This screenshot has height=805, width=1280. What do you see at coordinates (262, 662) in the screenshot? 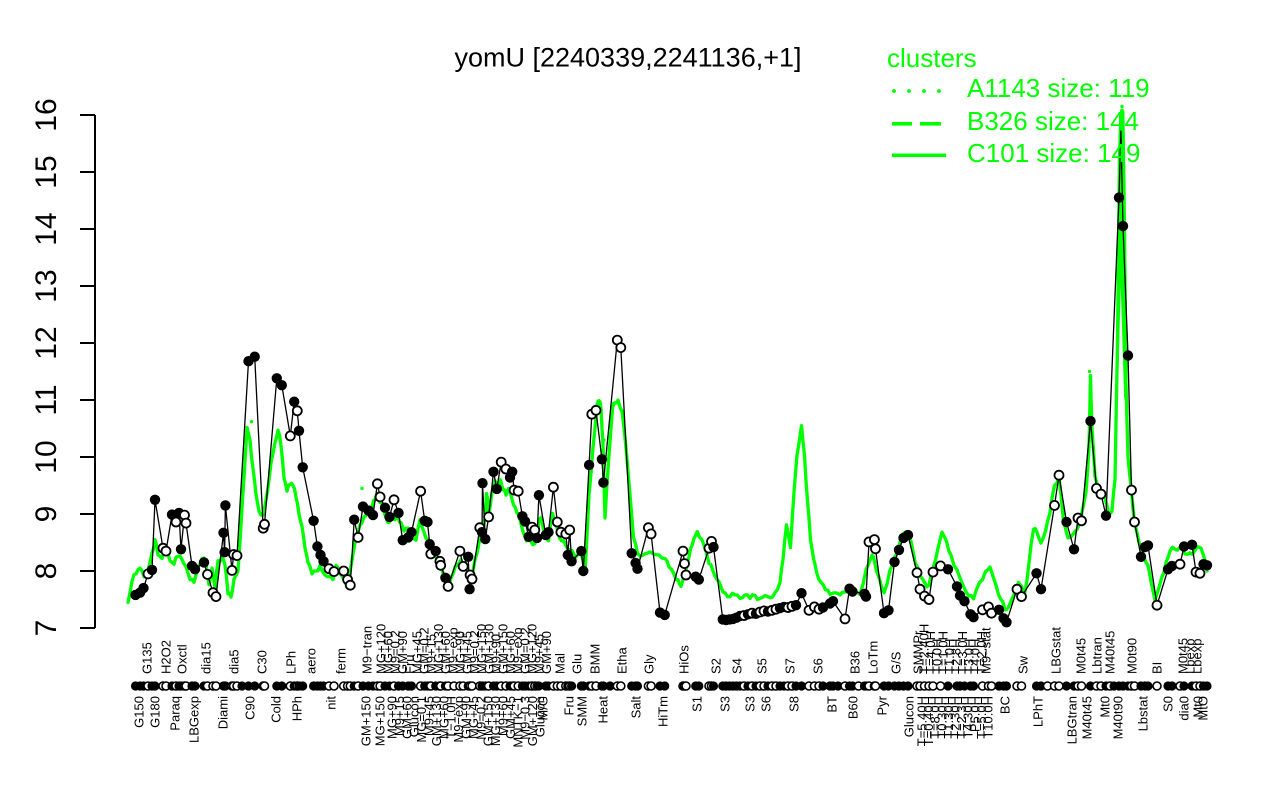
I see `svg-text: C30` at bounding box center [262, 662].